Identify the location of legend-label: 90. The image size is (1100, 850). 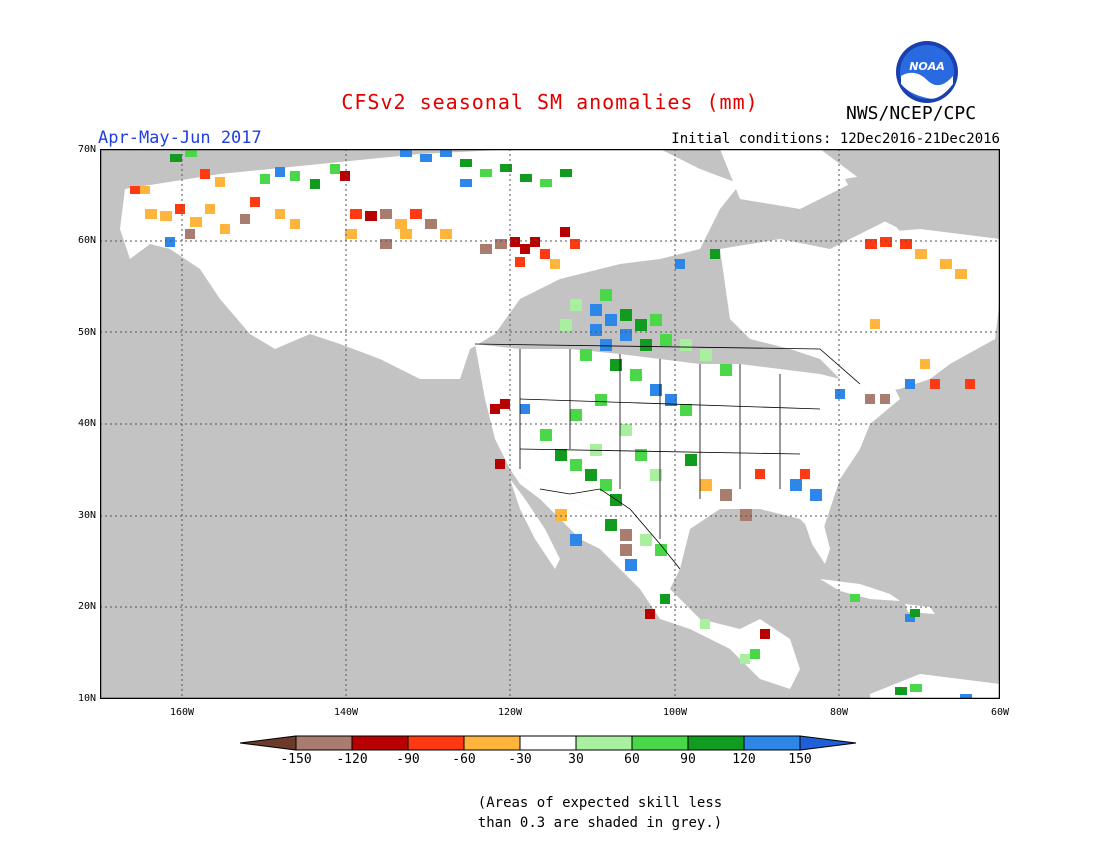
(688, 759).